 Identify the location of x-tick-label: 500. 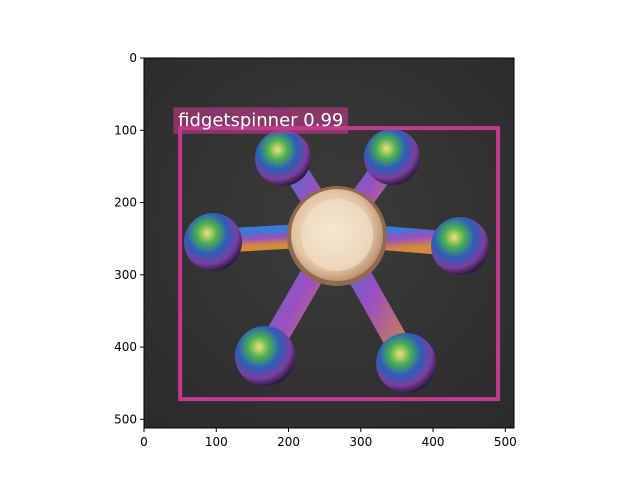
(505, 442).